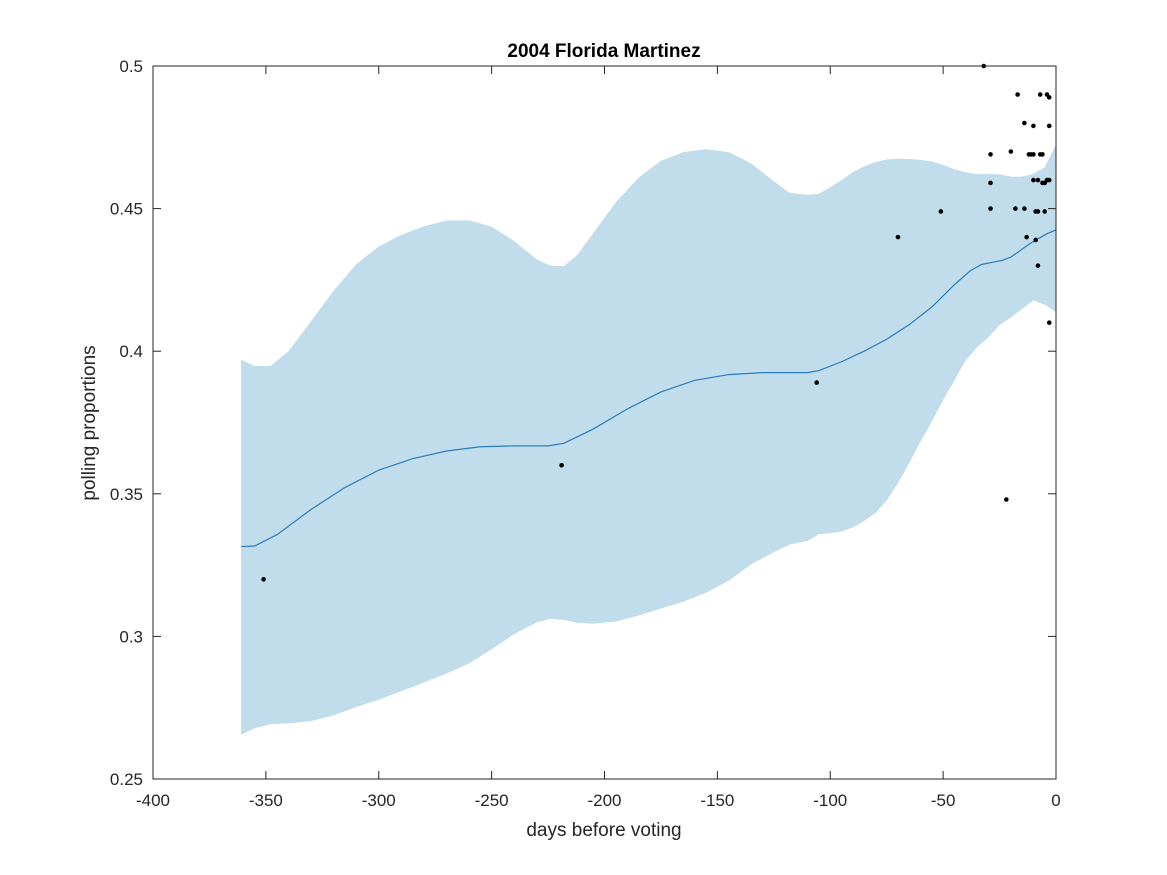 This screenshot has width=1167, height=875. I want to click on y-tick-label: 0.25, so click(126, 779).